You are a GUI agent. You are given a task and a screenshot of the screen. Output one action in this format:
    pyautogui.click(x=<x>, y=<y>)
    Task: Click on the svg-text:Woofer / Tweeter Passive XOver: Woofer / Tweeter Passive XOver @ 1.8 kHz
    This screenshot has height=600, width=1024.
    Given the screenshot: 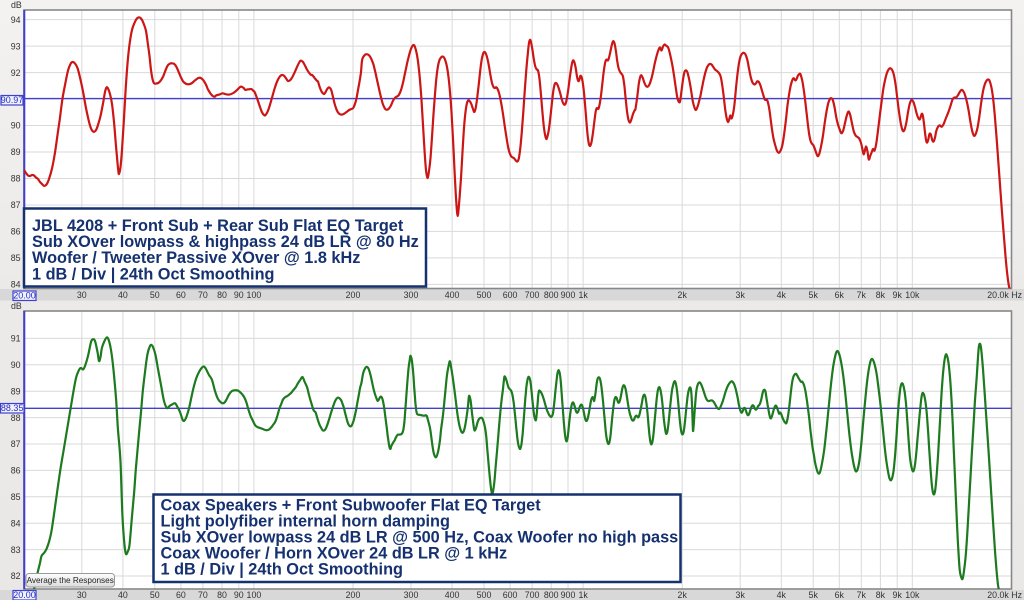 What is the action you would take?
    pyautogui.click(x=196, y=258)
    